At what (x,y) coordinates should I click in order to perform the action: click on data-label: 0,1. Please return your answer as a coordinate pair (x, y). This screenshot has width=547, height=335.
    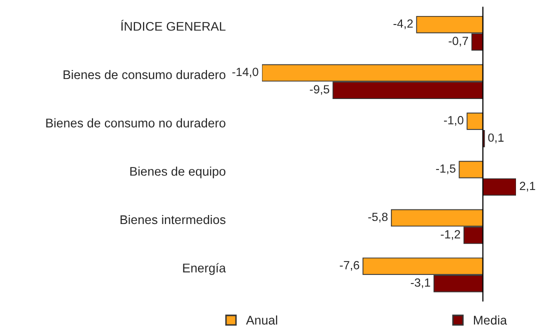
    Looking at the image, I should click on (496, 138).